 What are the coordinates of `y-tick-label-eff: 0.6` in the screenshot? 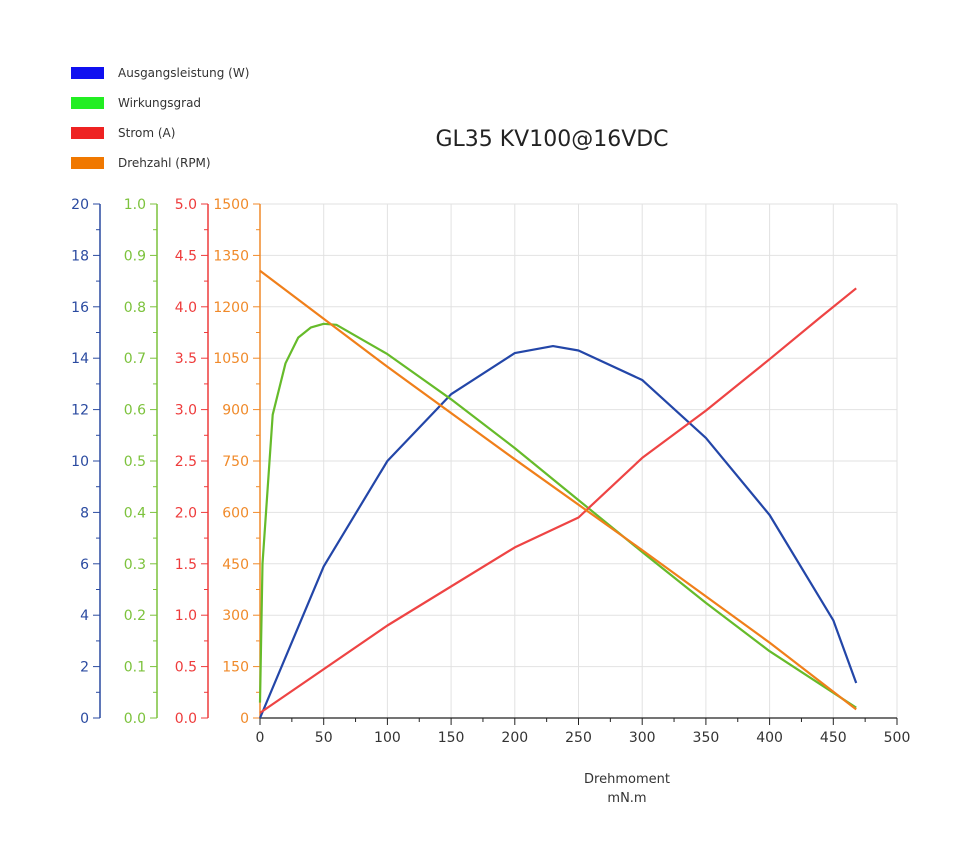 It's located at (135, 411).